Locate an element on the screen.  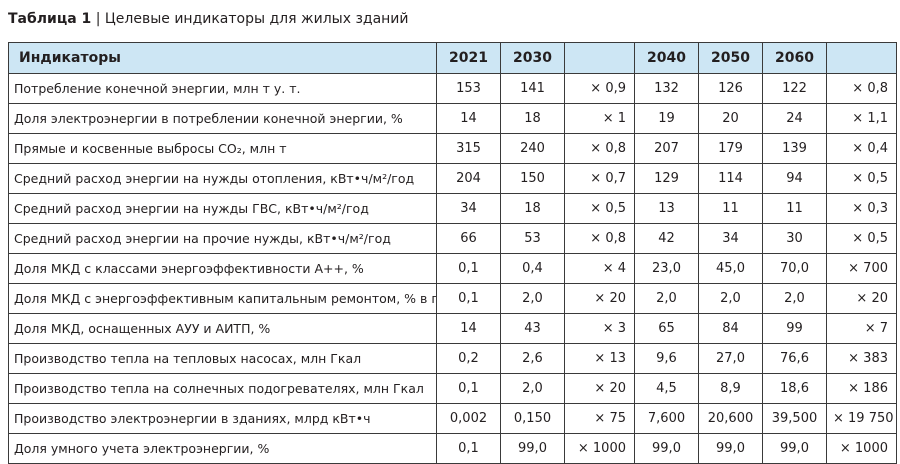
value-cell: 2,6 is located at coordinates (532, 358).